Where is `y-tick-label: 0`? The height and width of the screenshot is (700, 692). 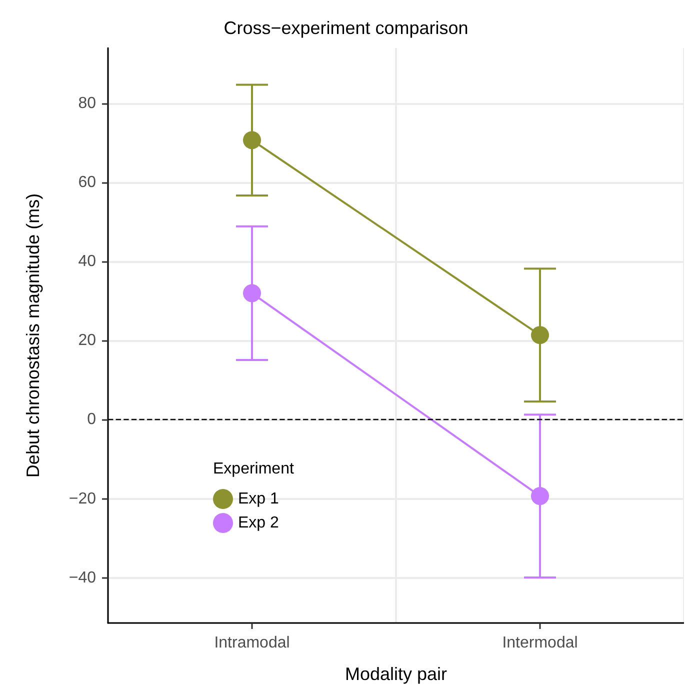 y-tick-label: 0 is located at coordinates (91, 419).